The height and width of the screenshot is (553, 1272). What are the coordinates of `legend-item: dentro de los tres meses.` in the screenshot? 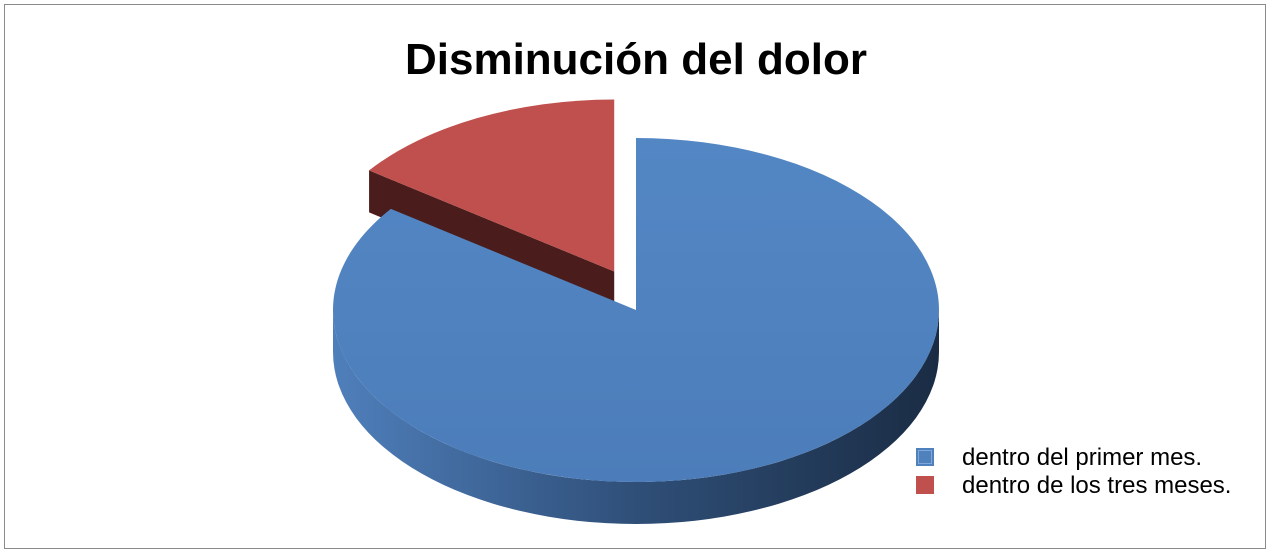 It's located at (1086, 486).